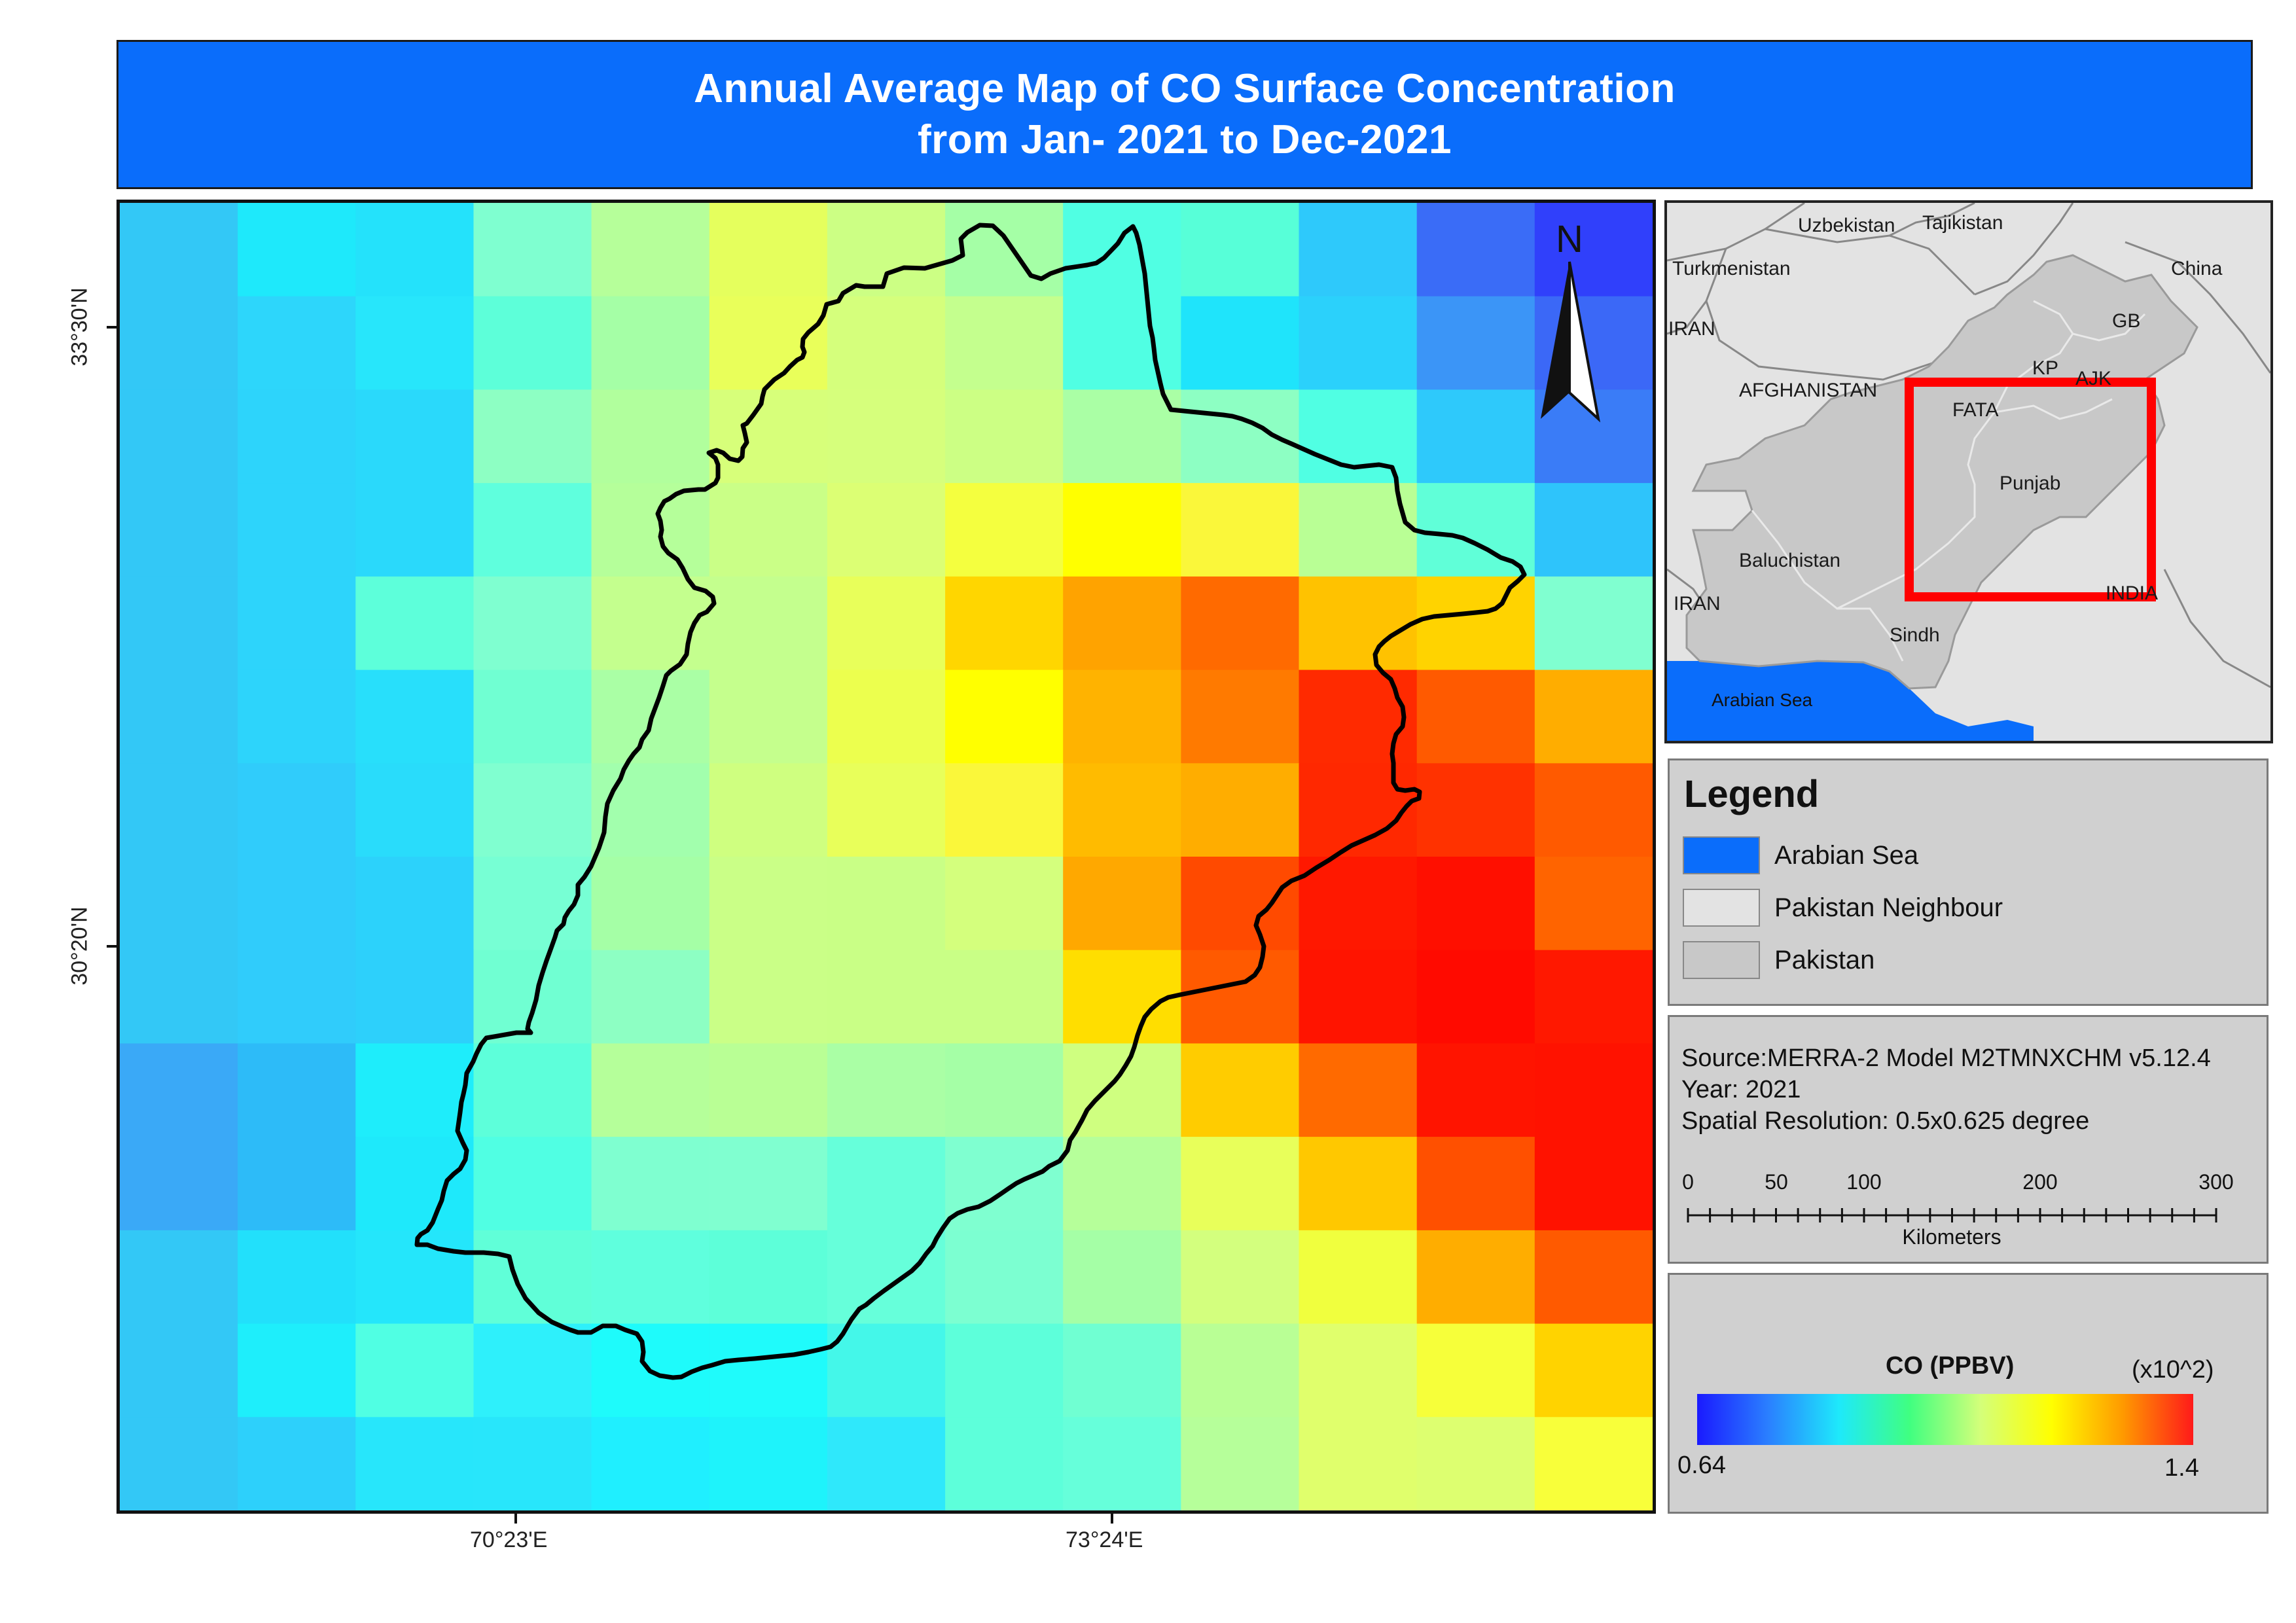  What do you see at coordinates (1962, 223) in the screenshot?
I see `inset-label-tajikistan: Tajikistan` at bounding box center [1962, 223].